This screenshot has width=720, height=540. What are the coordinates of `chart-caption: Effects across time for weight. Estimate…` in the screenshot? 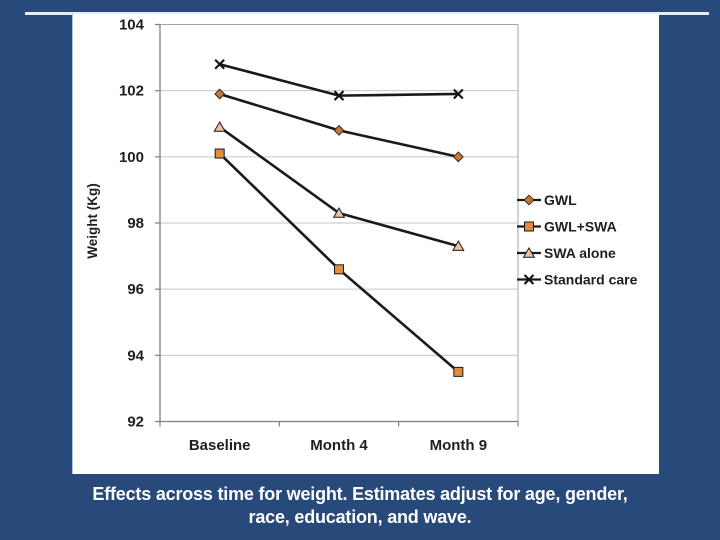 It's located at (360, 506).